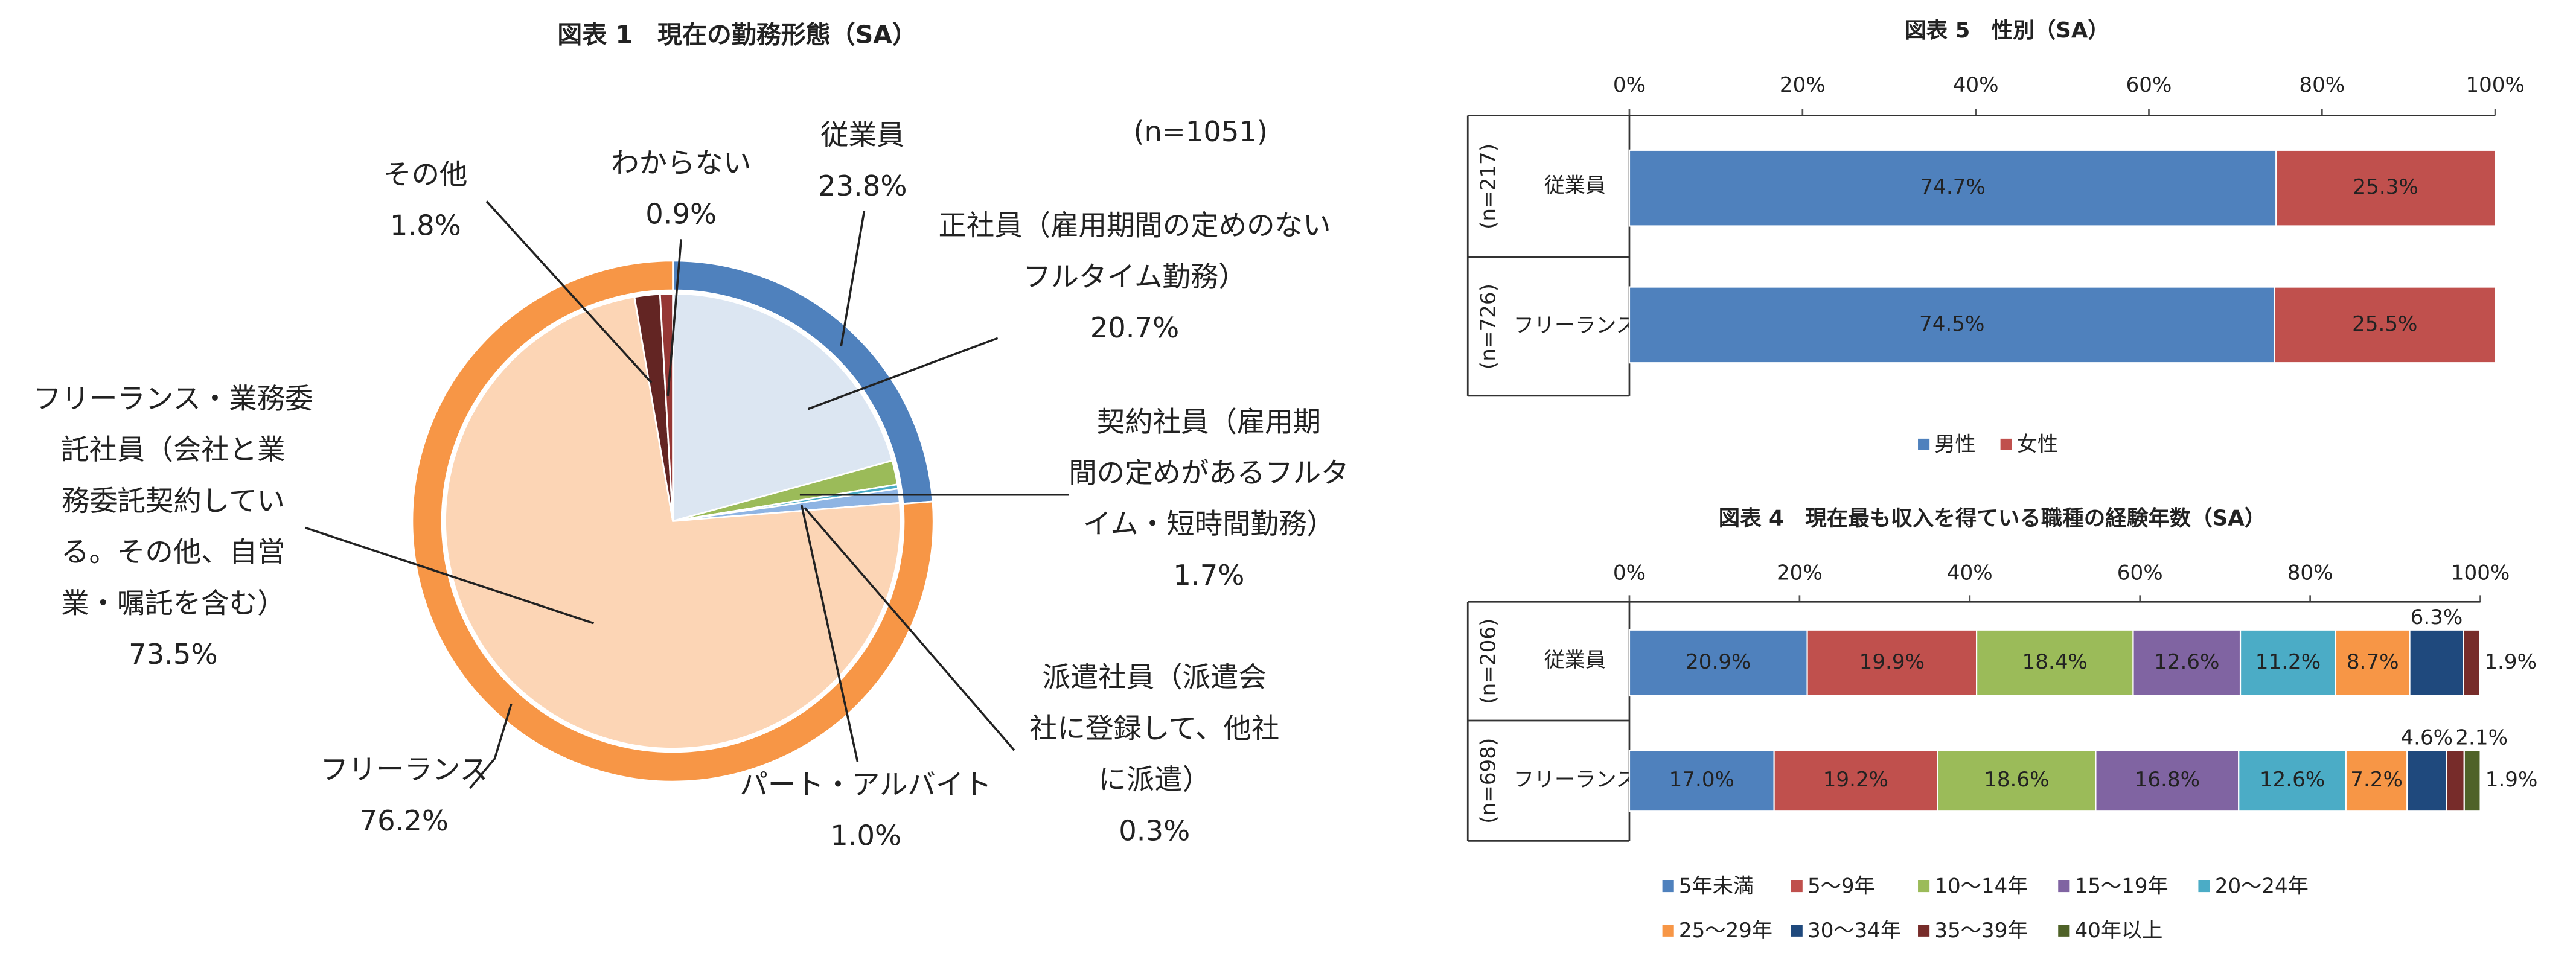 Image resolution: width=2576 pixels, height=968 pixels. I want to click on value-label: 18.6%, so click(2016, 780).